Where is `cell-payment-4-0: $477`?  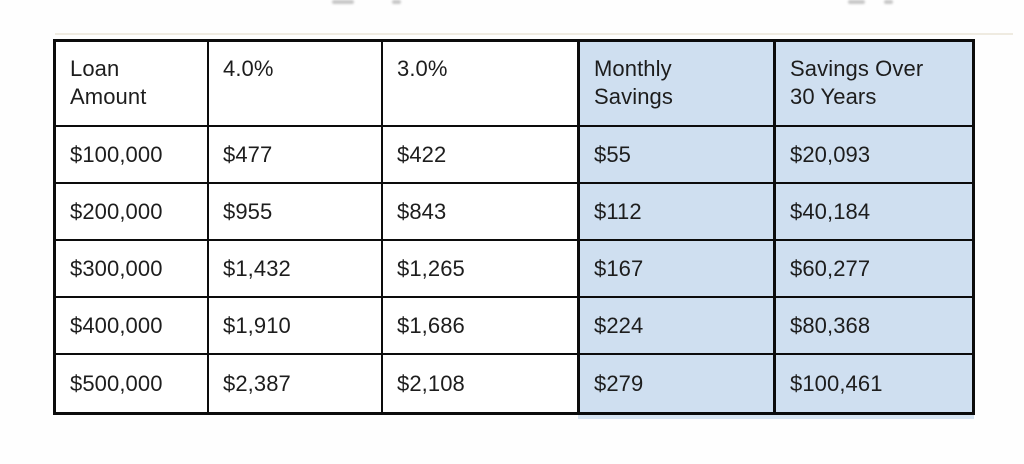
cell-payment-4-0: $477 is located at coordinates (296, 155).